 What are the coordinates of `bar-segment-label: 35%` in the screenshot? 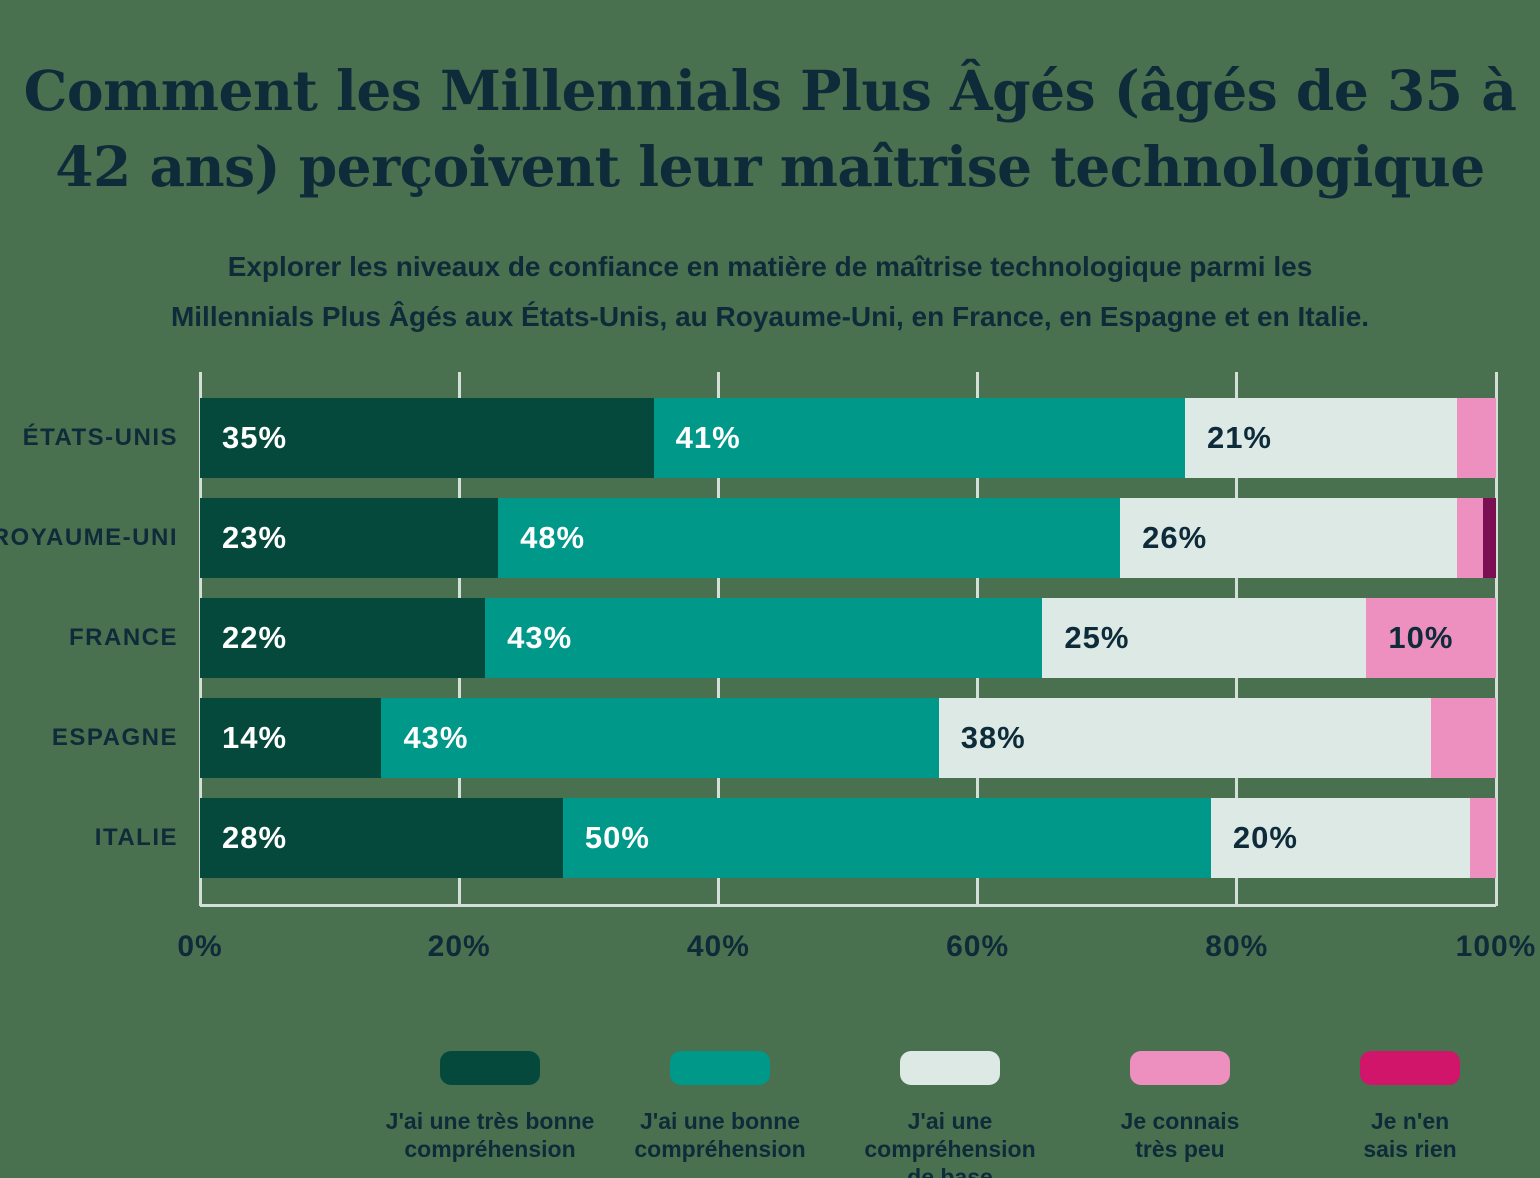 It's located at (255, 437).